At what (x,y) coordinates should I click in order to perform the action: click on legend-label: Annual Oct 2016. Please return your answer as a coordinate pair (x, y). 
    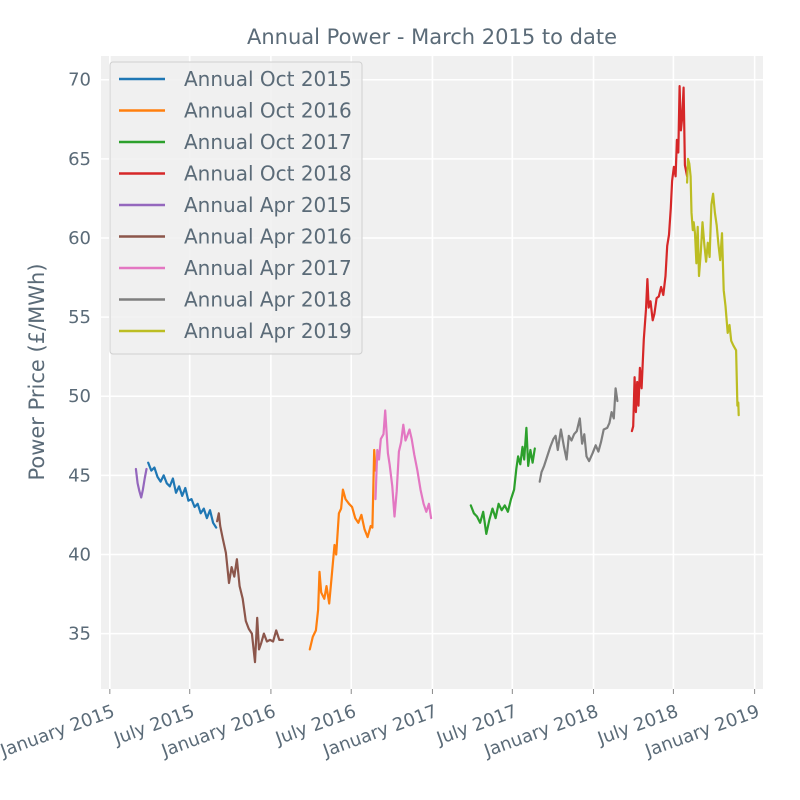
    Looking at the image, I should click on (268, 111).